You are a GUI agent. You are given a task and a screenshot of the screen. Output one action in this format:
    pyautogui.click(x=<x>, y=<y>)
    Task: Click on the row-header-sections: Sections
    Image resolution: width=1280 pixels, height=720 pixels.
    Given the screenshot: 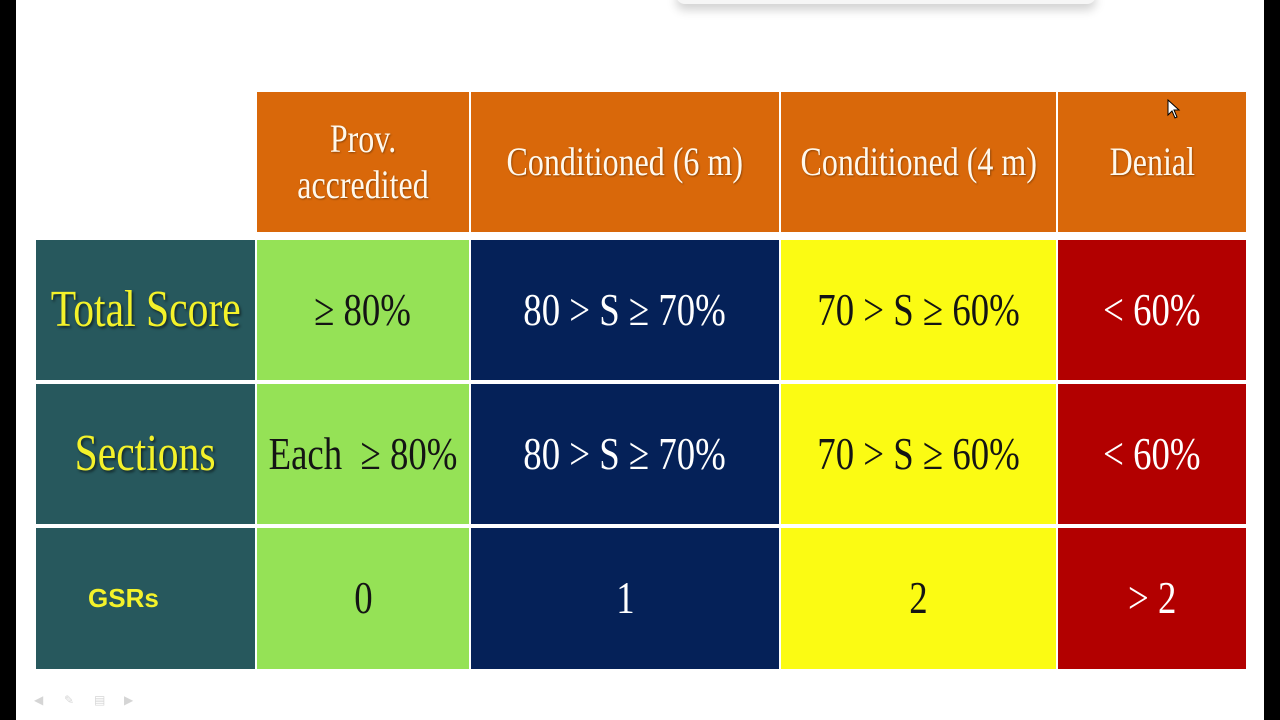 What is the action you would take?
    pyautogui.click(x=145, y=454)
    